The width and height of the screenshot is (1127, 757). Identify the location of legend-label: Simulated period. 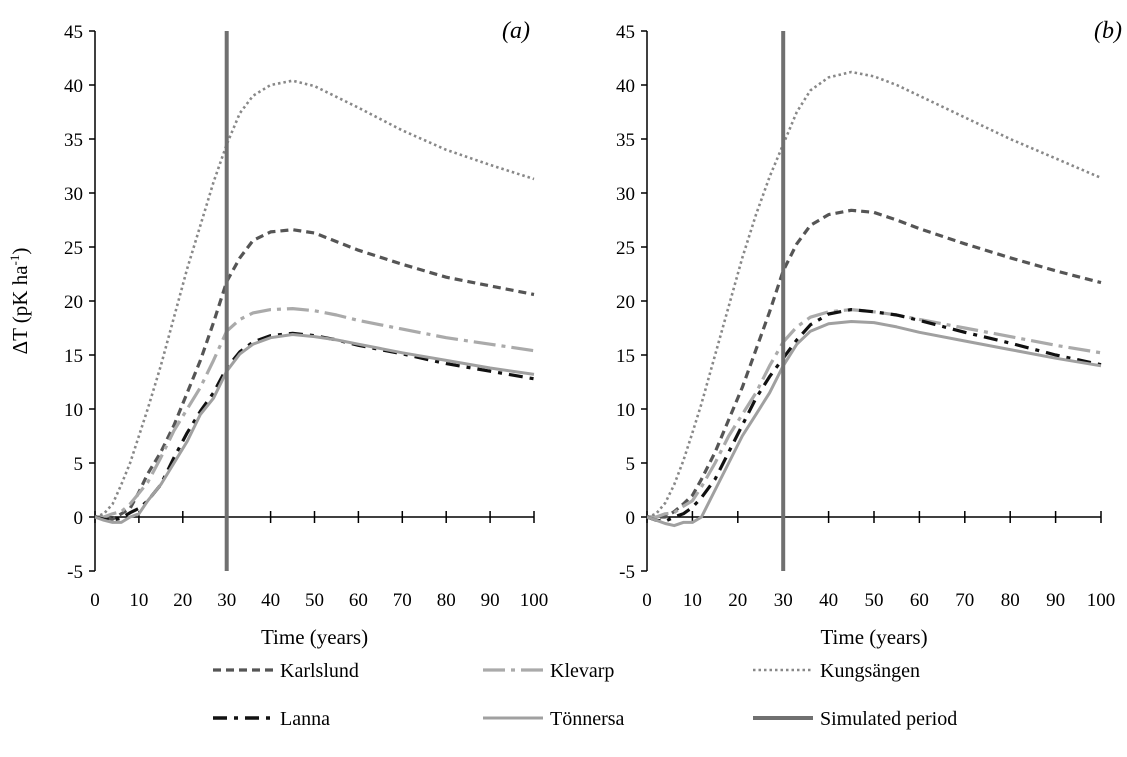
(888, 719).